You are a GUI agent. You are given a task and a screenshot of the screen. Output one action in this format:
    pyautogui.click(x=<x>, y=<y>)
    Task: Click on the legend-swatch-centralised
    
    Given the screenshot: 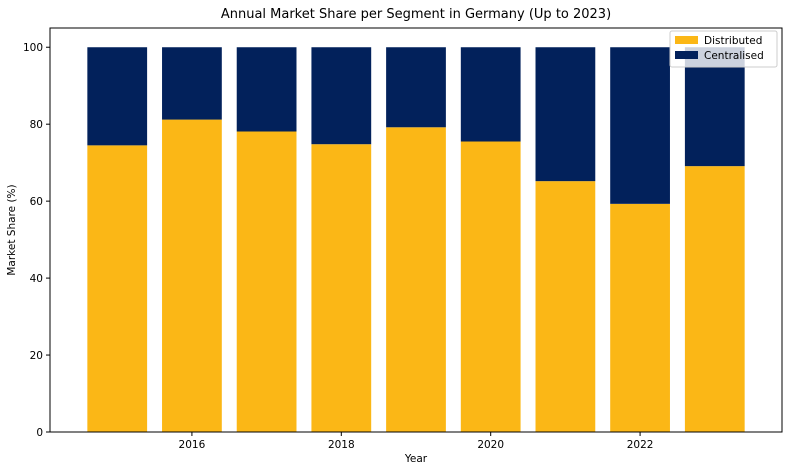 What is the action you would take?
    pyautogui.click(x=686, y=55)
    